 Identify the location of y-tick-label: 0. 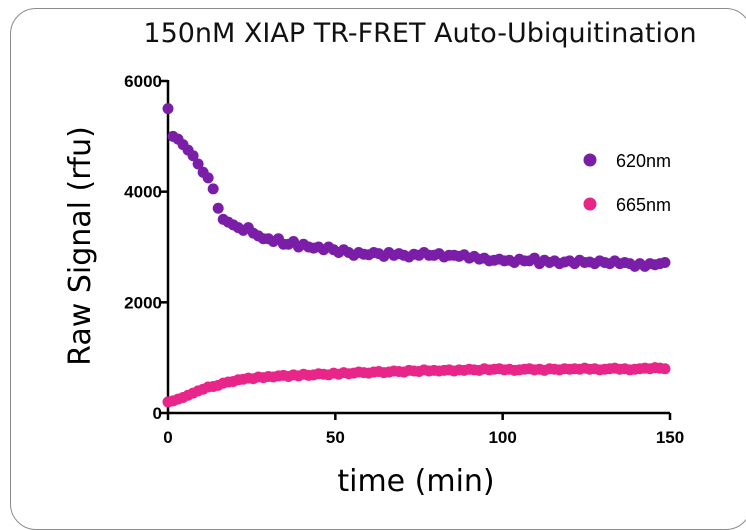
(157, 413).